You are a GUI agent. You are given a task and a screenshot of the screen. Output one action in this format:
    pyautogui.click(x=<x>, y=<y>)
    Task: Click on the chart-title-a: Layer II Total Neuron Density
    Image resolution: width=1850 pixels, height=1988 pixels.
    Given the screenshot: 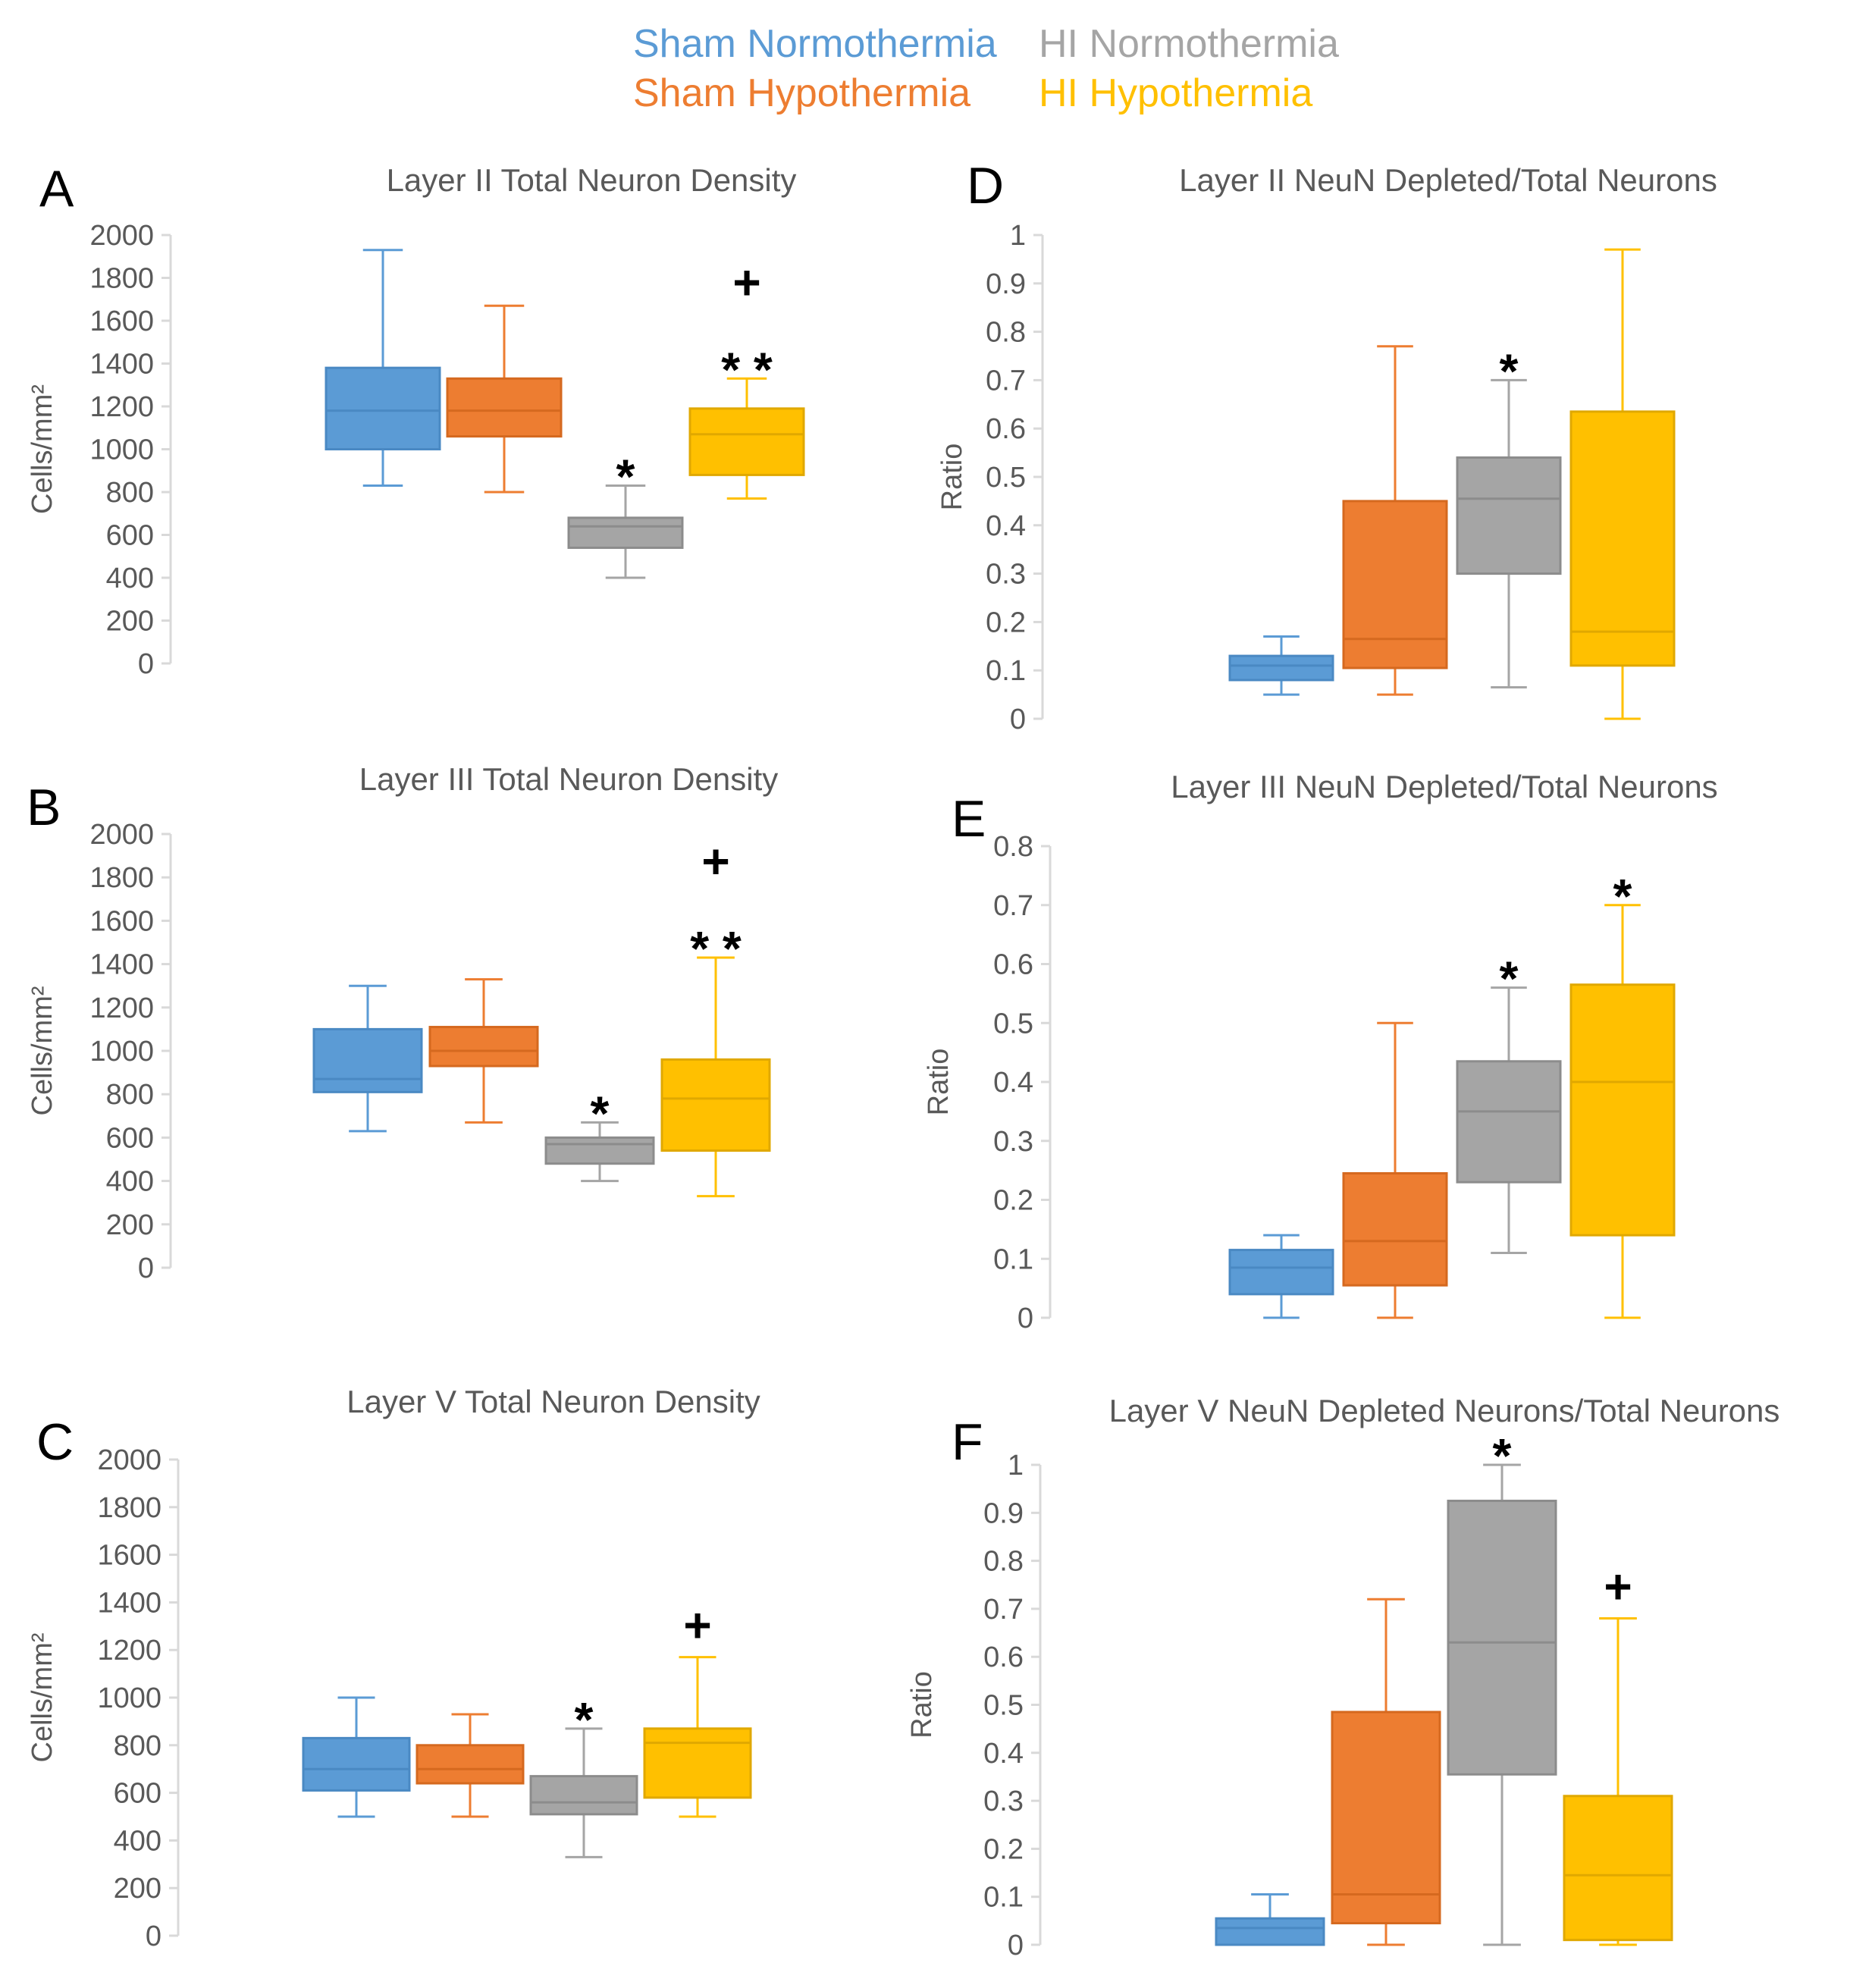 What is the action you would take?
    pyautogui.click(x=592, y=180)
    